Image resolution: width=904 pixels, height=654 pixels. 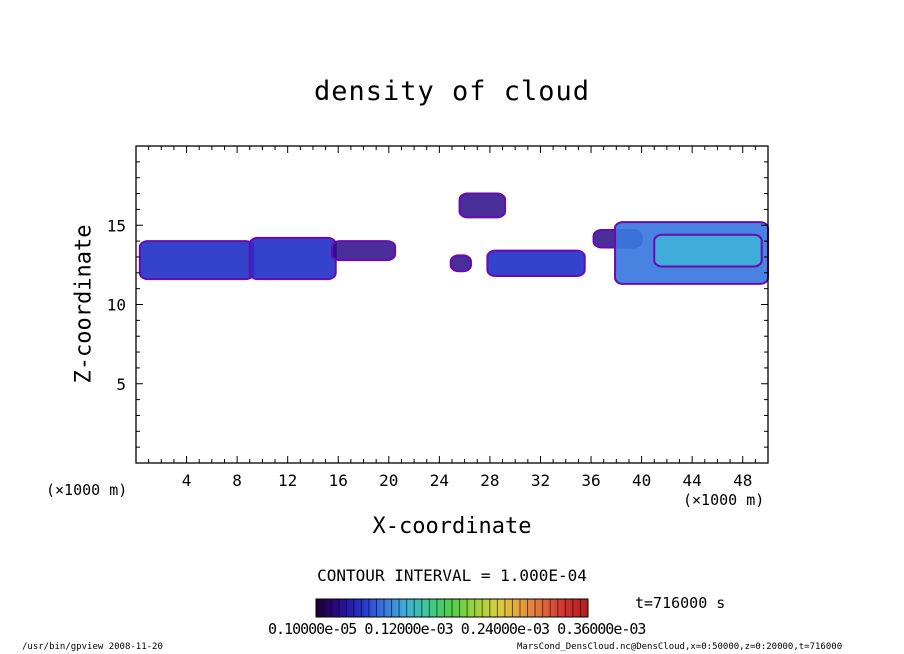 I want to click on x-tick-label: 4, so click(x=187, y=480).